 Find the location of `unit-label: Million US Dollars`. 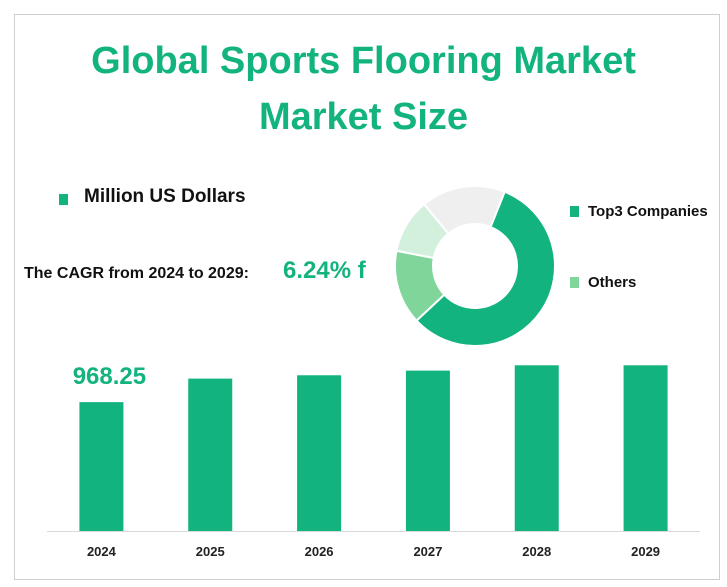

unit-label: Million US Dollars is located at coordinates (165, 196).